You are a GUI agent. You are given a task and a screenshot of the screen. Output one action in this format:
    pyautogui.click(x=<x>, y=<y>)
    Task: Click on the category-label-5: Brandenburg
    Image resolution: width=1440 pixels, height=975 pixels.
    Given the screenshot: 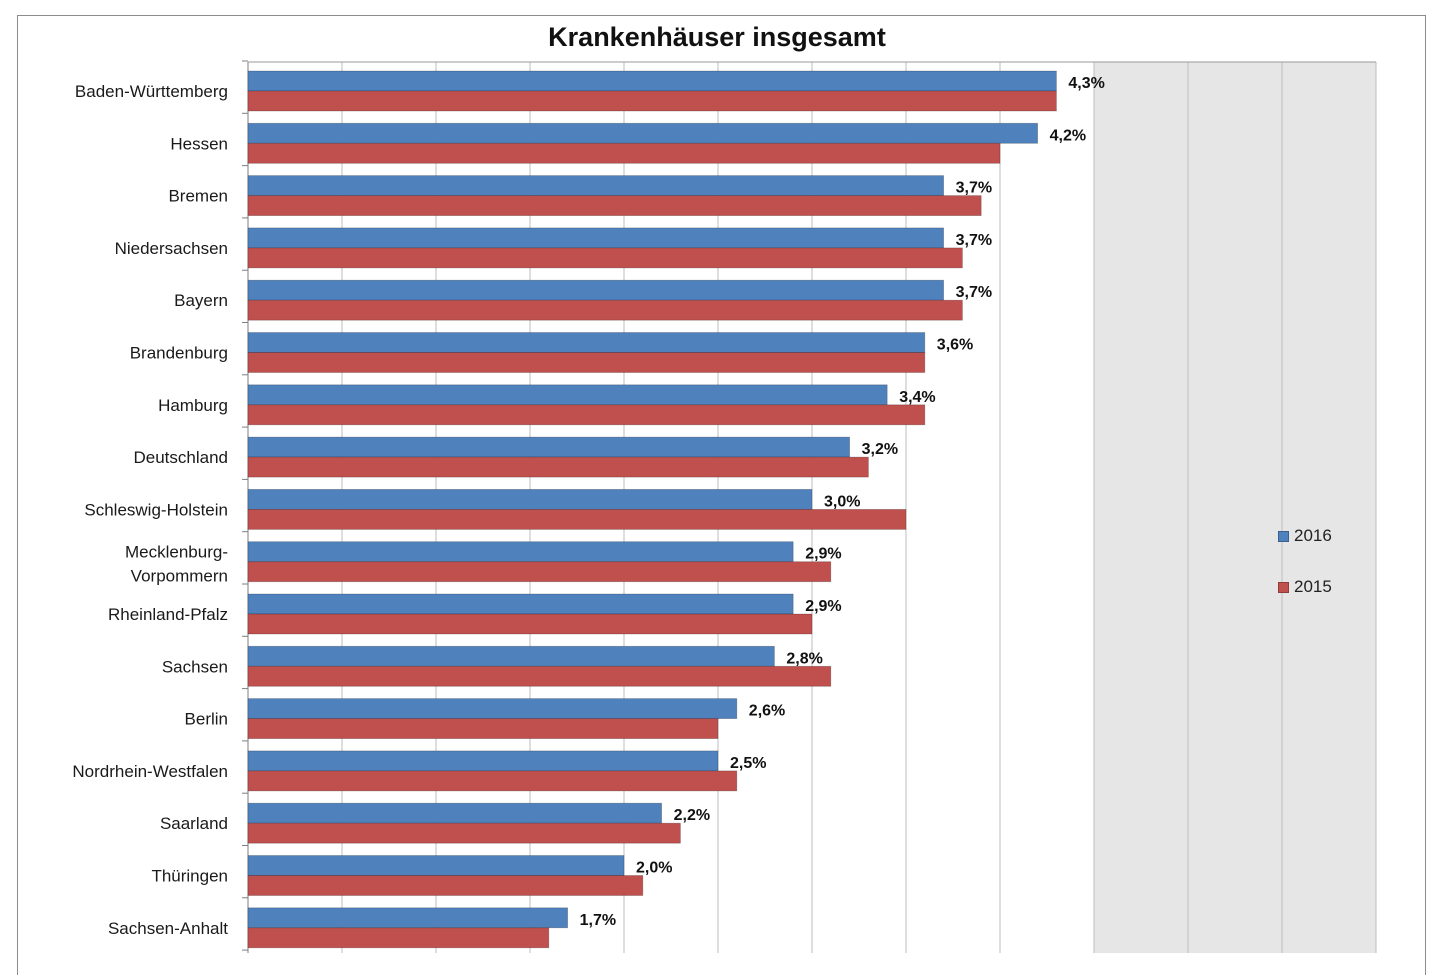 What is the action you would take?
    pyautogui.click(x=179, y=353)
    